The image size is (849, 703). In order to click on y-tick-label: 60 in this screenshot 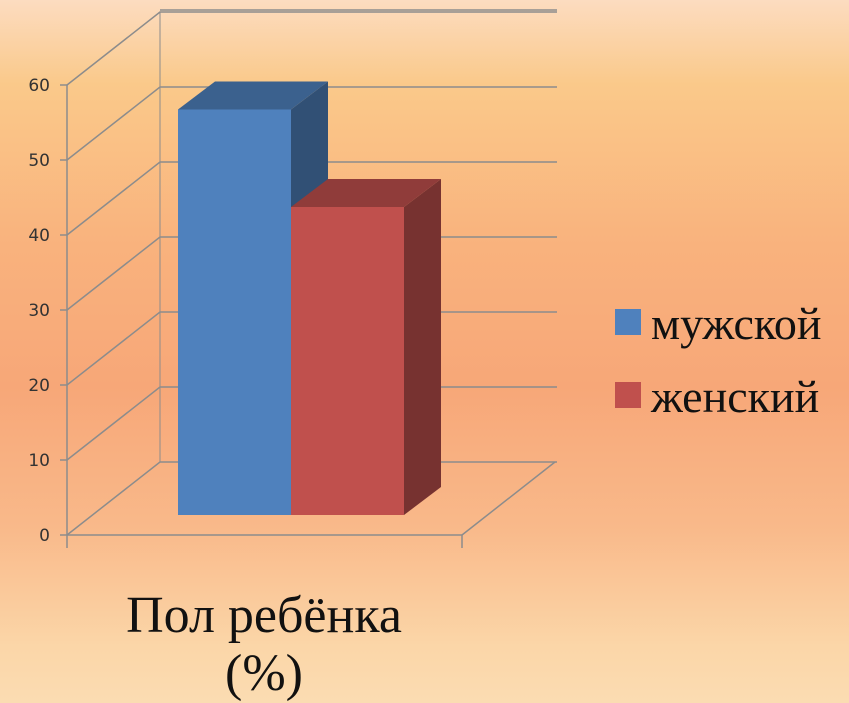, I will do `click(39, 86)`.